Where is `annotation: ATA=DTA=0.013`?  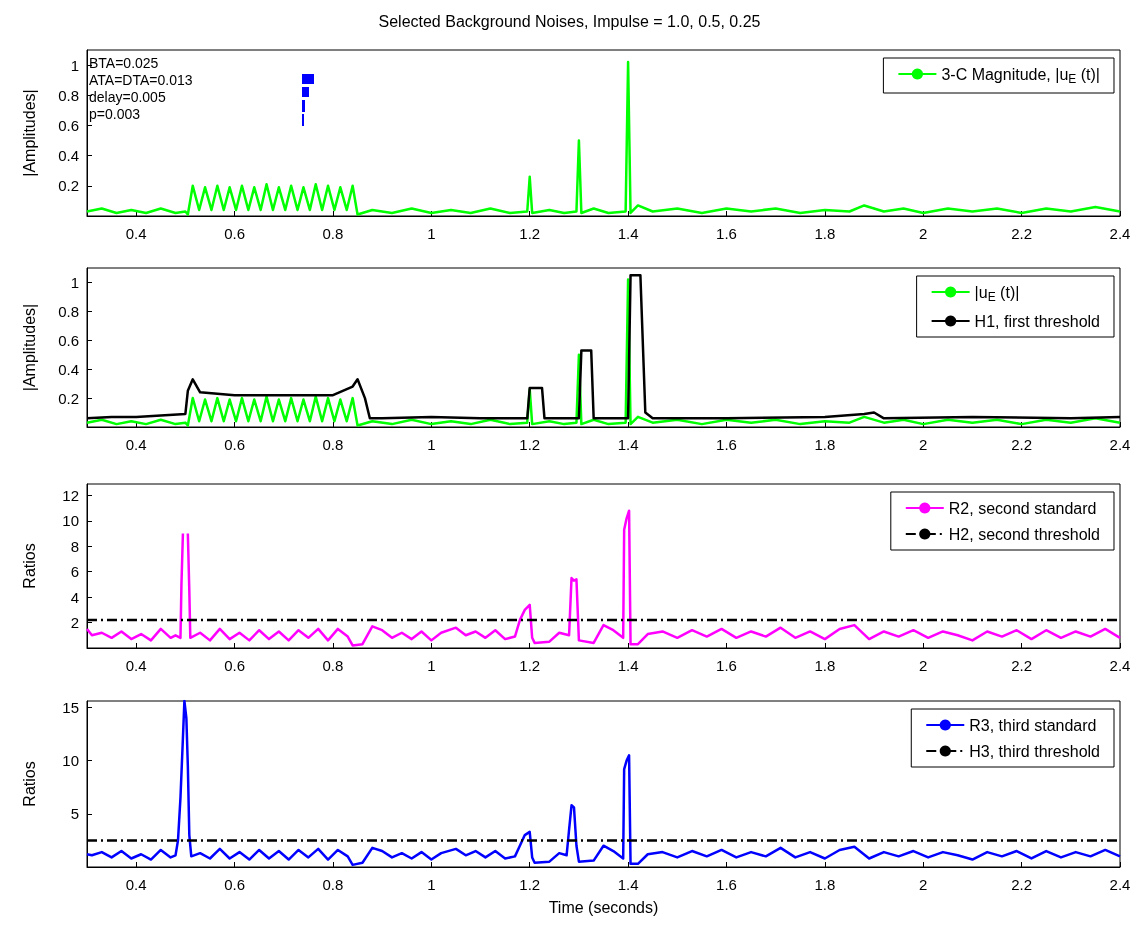
annotation: ATA=DTA=0.013 is located at coordinates (141, 80).